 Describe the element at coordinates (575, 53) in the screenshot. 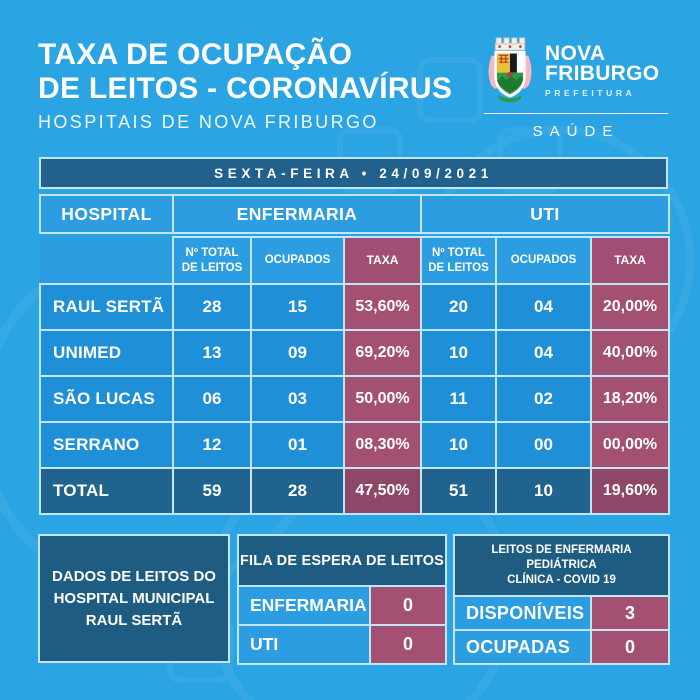

I see `logo-name-line-1: NOVA` at that location.